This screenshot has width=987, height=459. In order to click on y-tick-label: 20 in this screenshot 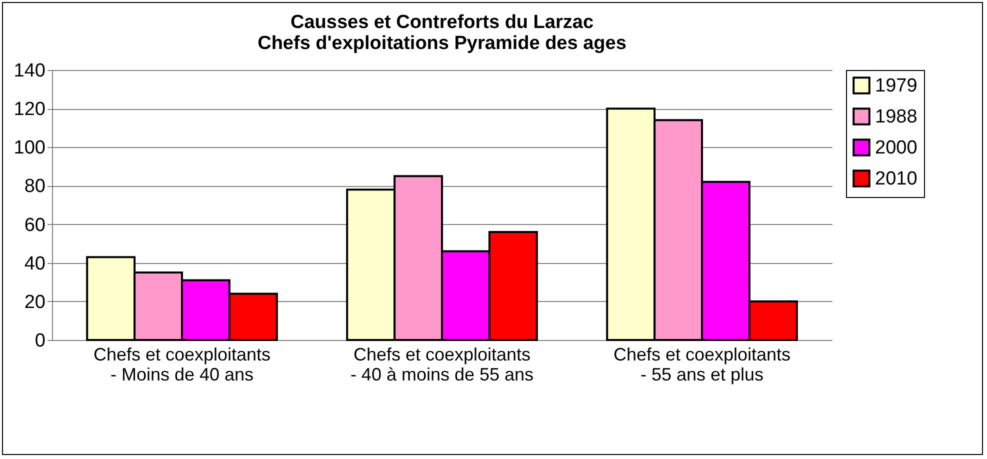, I will do `click(35, 302)`.